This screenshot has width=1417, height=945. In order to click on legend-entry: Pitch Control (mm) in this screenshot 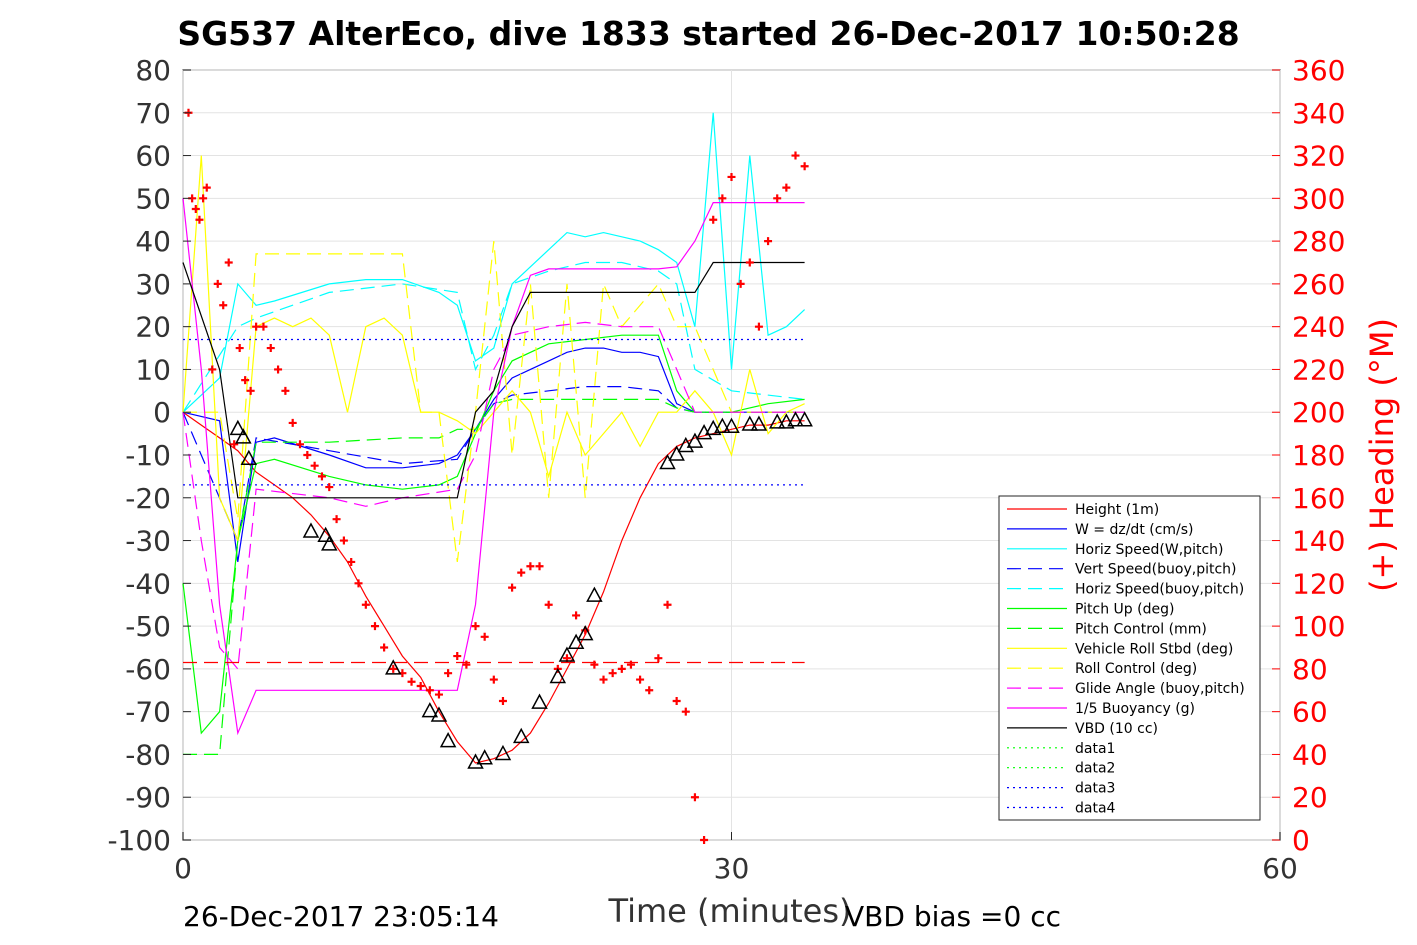, I will do `click(1141, 629)`.